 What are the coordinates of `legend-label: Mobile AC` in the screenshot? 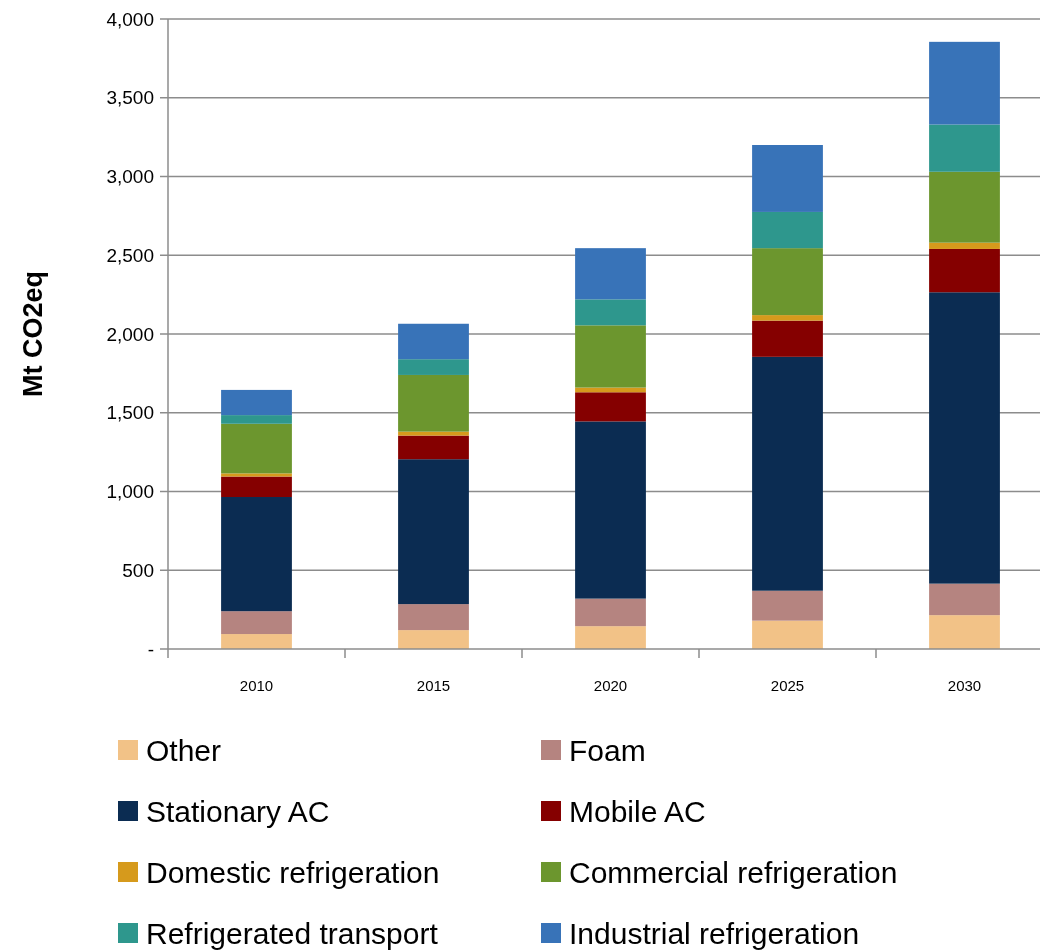 It's located at (637, 811).